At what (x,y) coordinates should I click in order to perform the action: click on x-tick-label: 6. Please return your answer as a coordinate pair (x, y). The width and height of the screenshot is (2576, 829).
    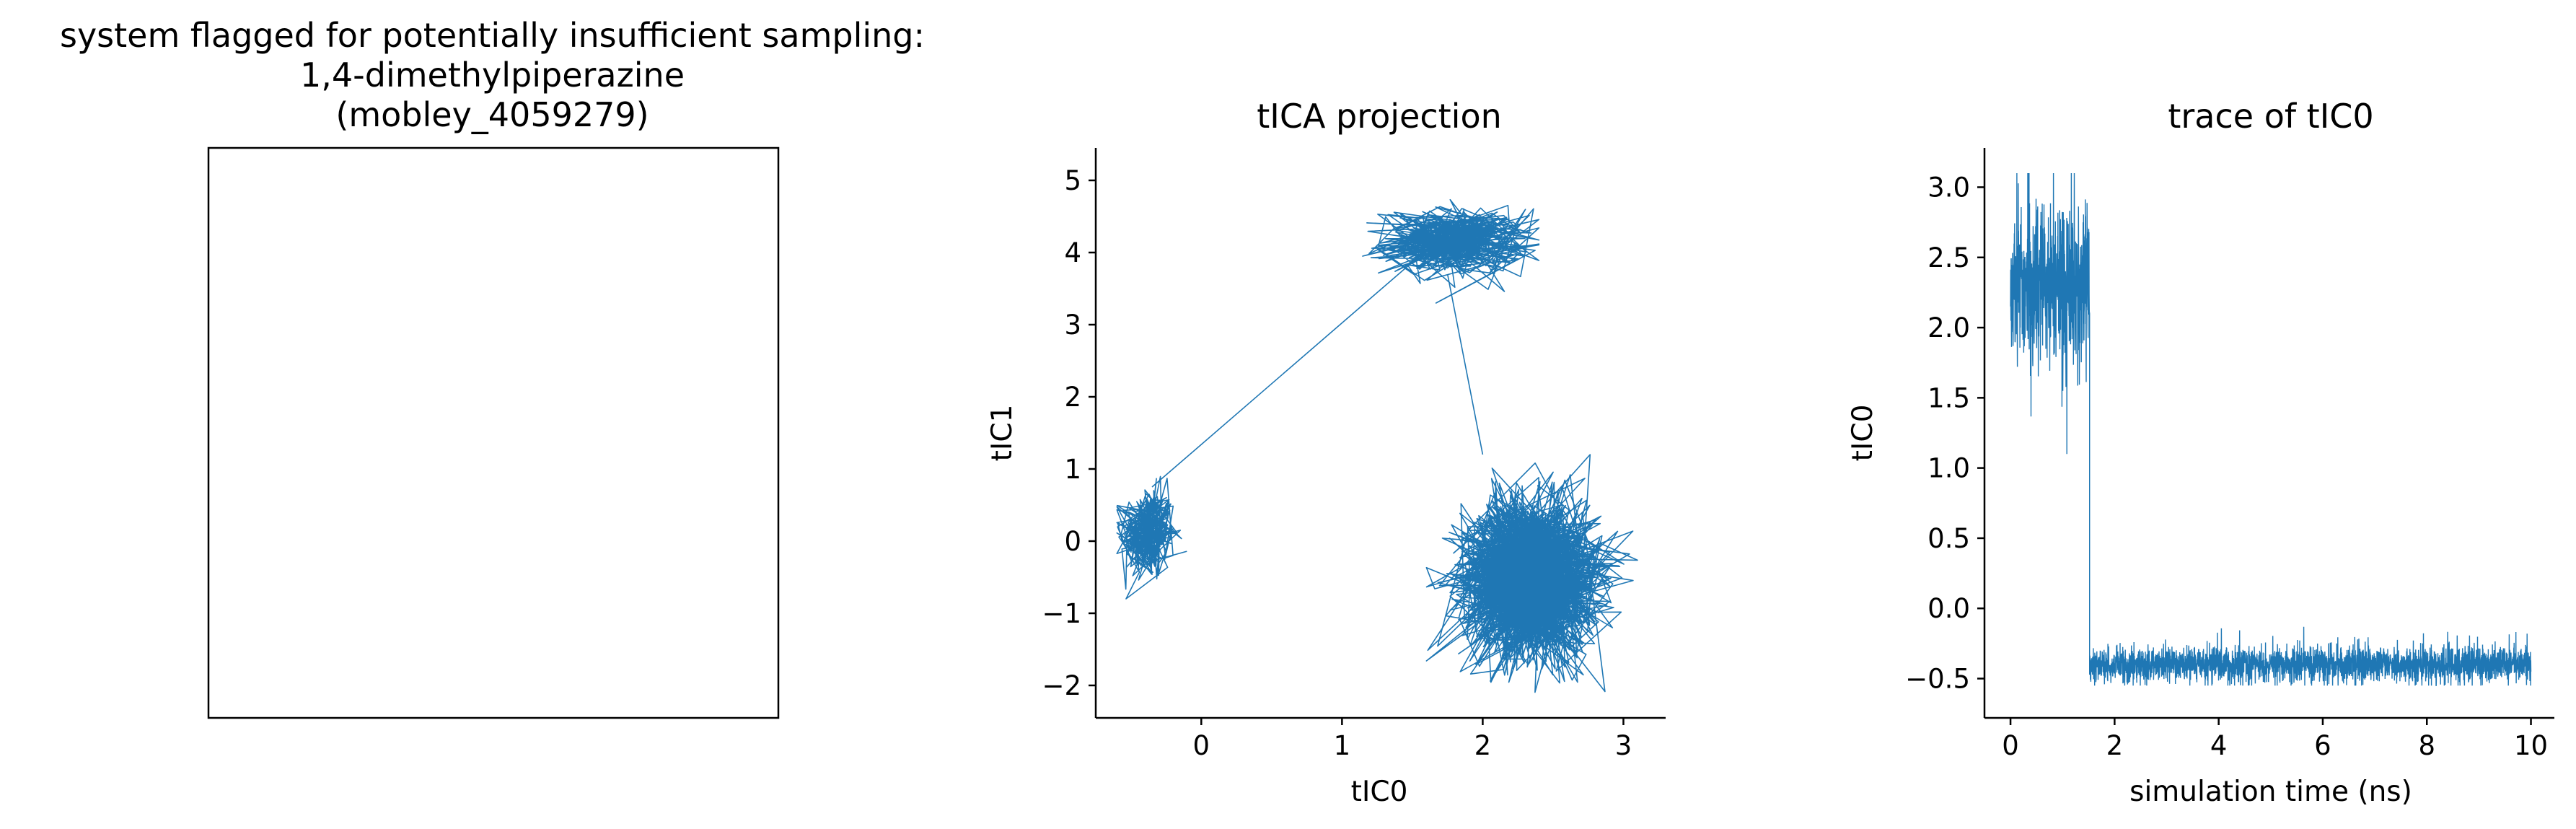
    Looking at the image, I should click on (2322, 746).